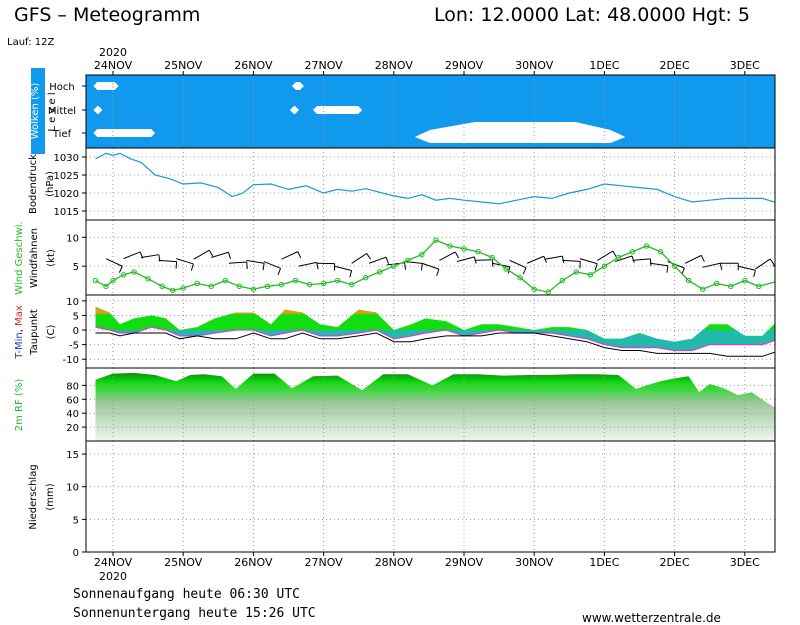 The height and width of the screenshot is (625, 800). I want to click on y-tick-label: 15, so click(72, 455).